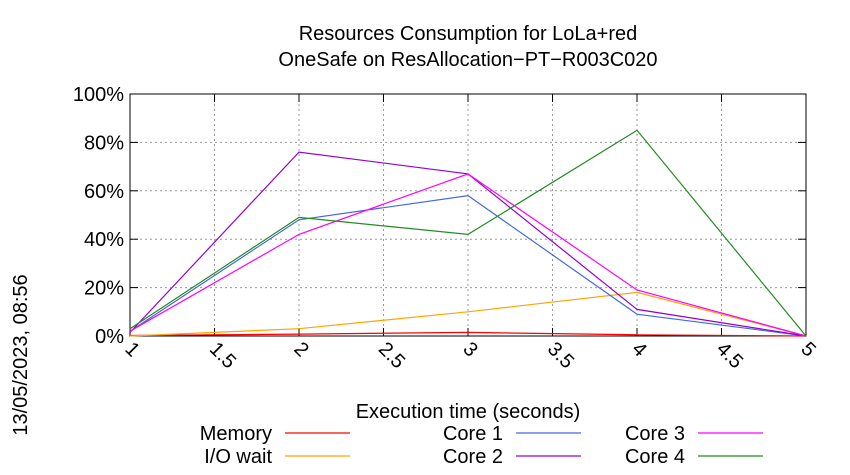 The height and width of the screenshot is (475, 850). What do you see at coordinates (560, 355) in the screenshot?
I see `x-tick-label: 3.5` at bounding box center [560, 355].